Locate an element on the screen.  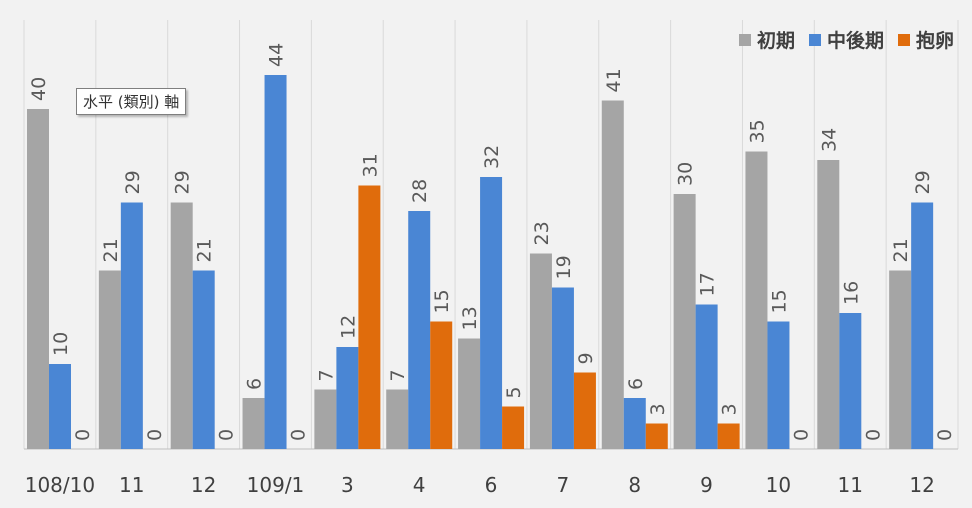
data-label: 34 is located at coordinates (829, 140).